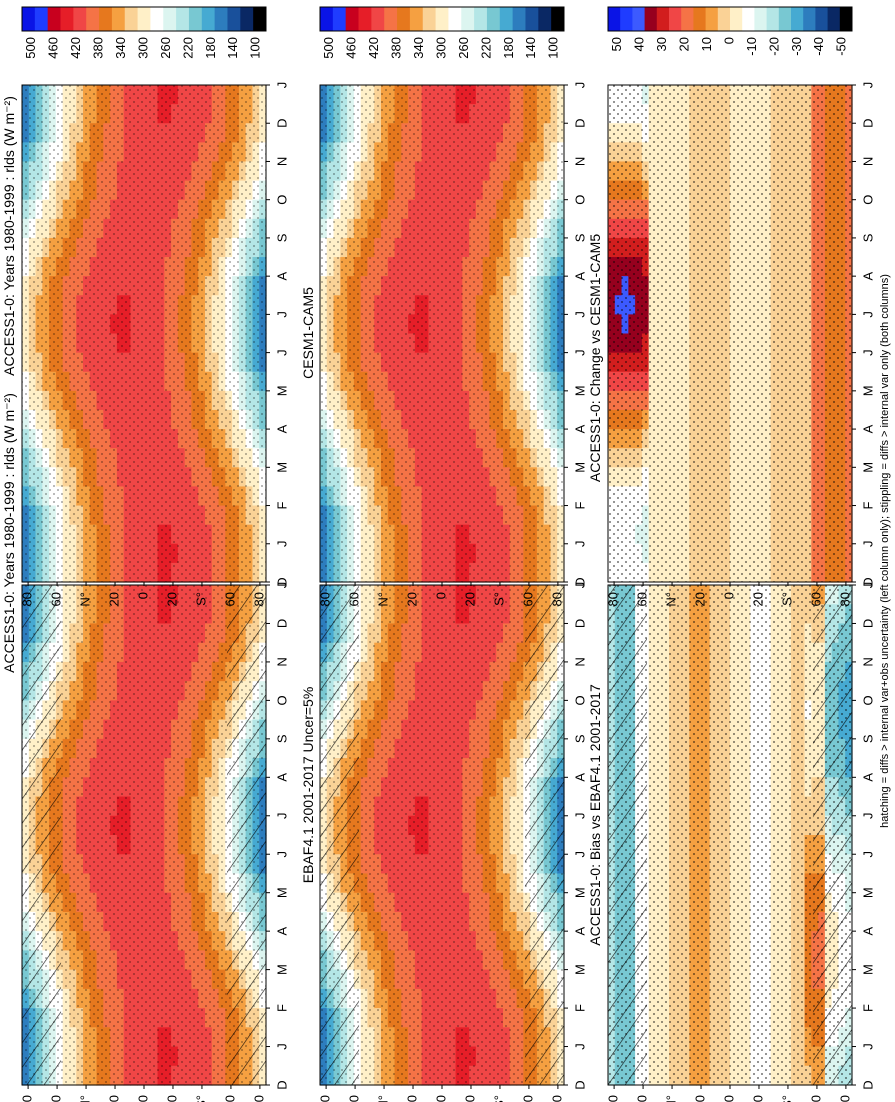  I want to click on stippling-overlay, so click(442, 835).